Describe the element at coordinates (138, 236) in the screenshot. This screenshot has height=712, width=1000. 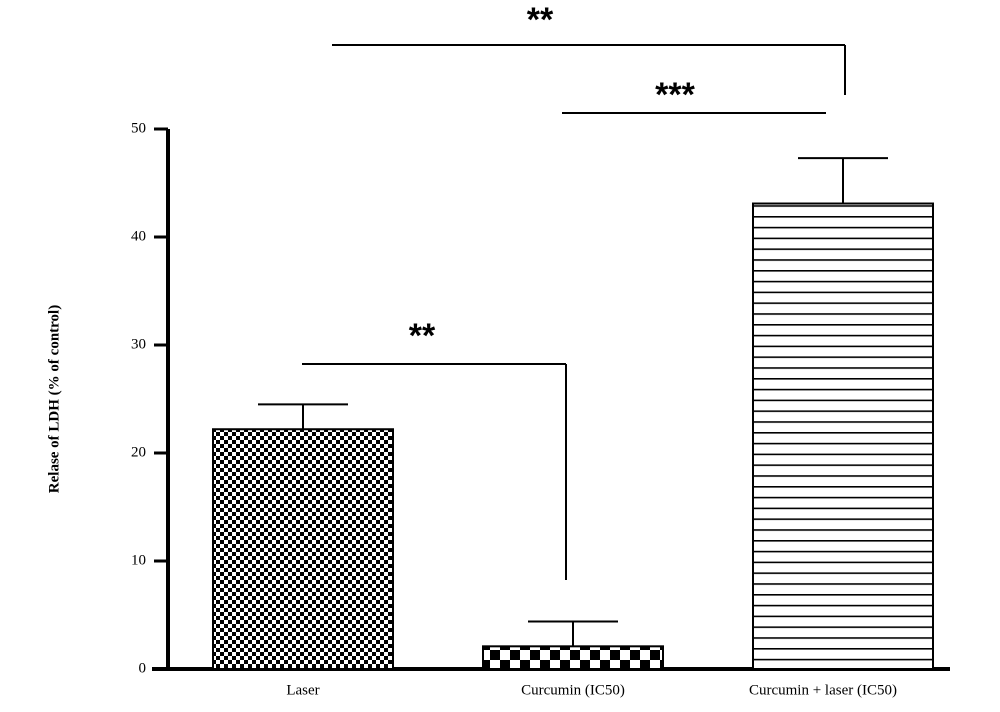
I see `y-tick-label: 40` at that location.